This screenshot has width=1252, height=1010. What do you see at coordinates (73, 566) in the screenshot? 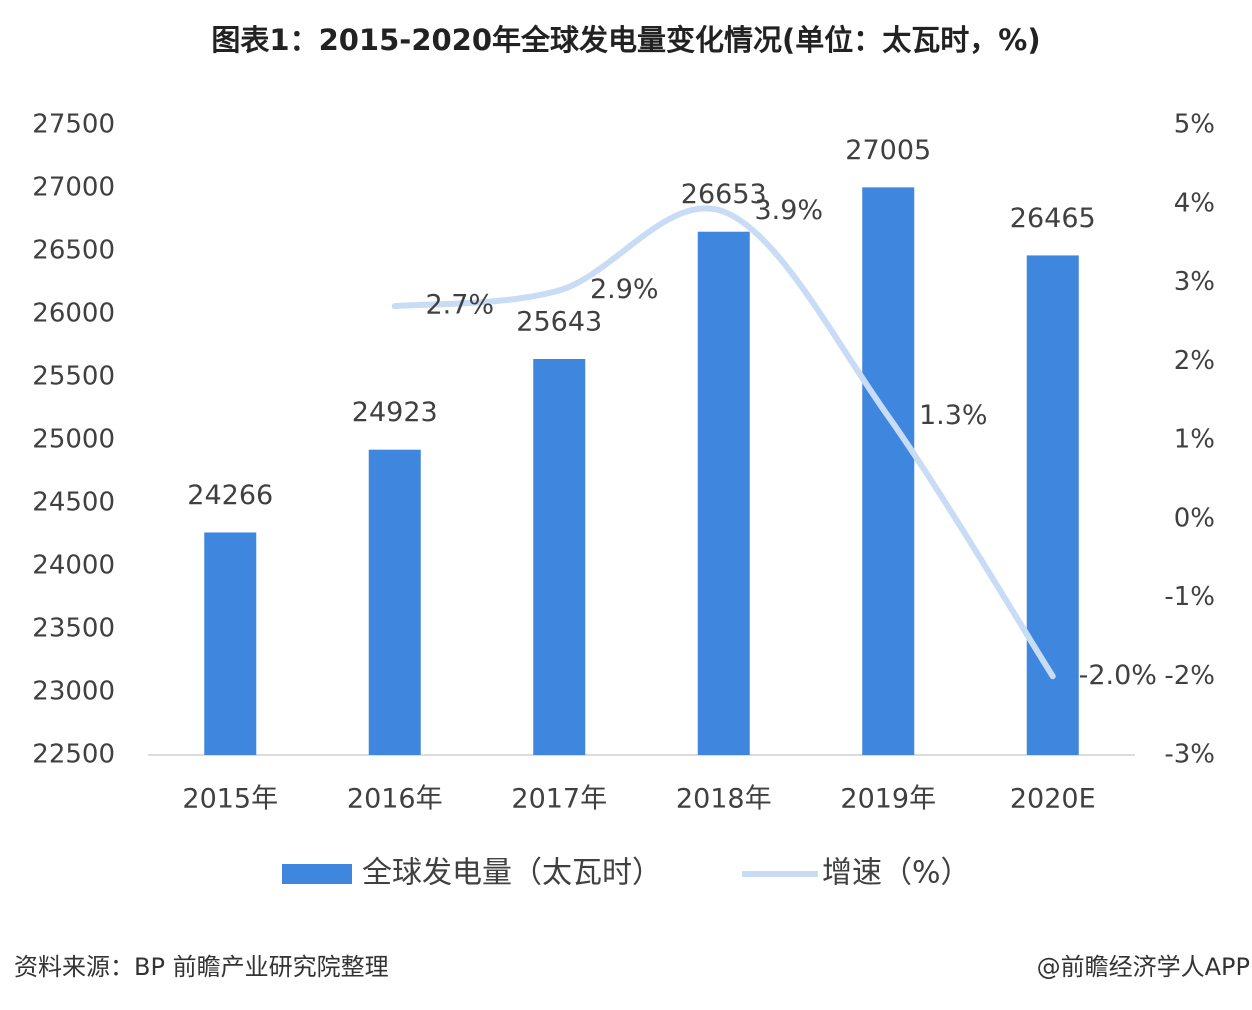
I see `y-tick-label: 24000` at bounding box center [73, 566].